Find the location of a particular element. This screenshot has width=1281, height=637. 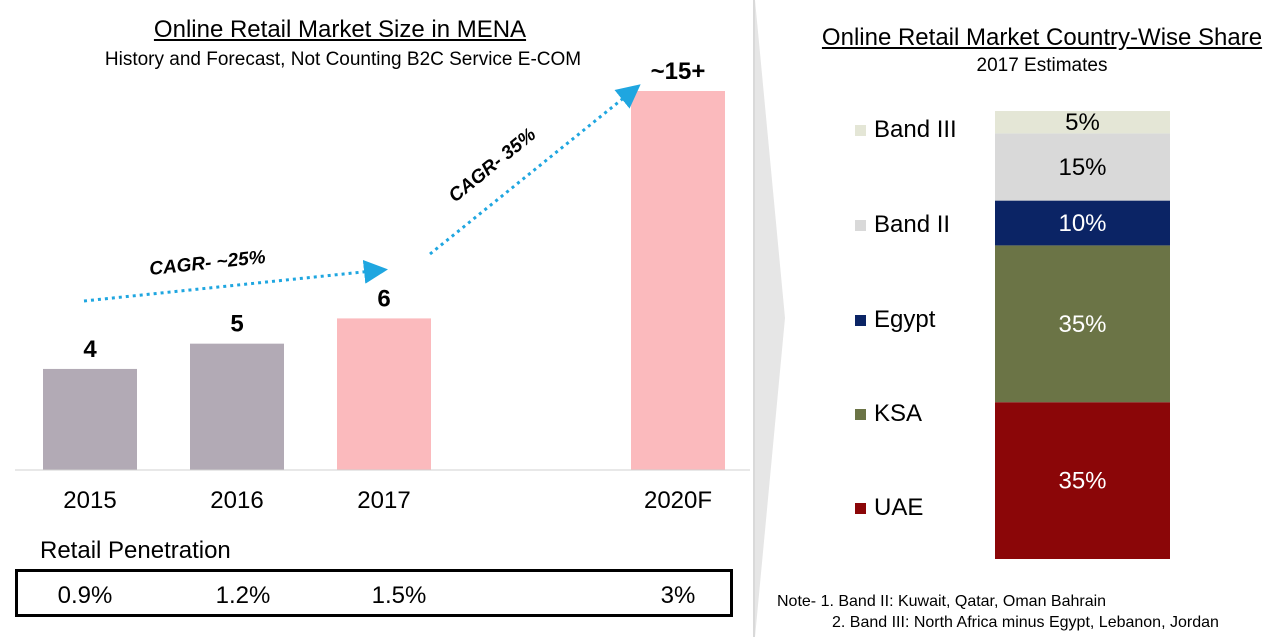

bar-2015 is located at coordinates (90, 419).